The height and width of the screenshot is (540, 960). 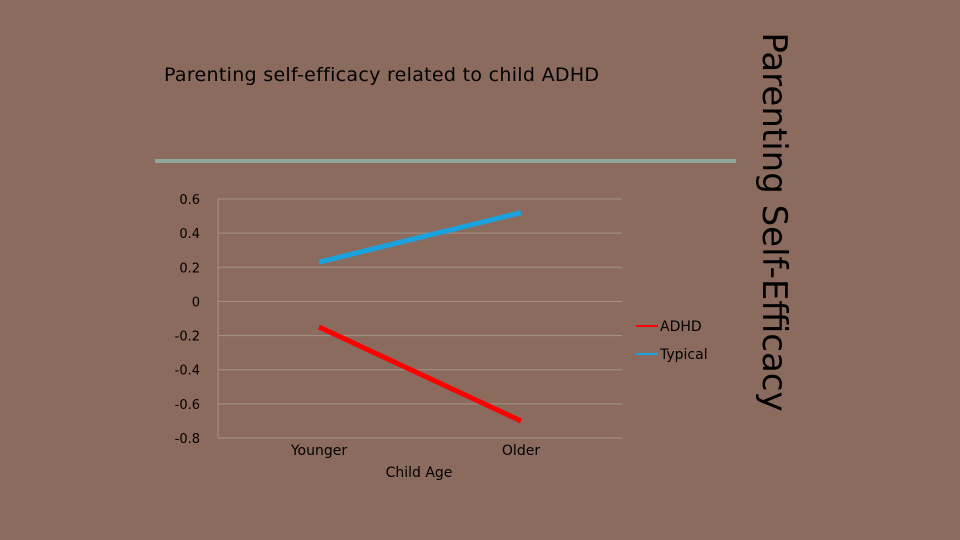 What do you see at coordinates (196, 302) in the screenshot?
I see `y-tick-label-3: 0` at bounding box center [196, 302].